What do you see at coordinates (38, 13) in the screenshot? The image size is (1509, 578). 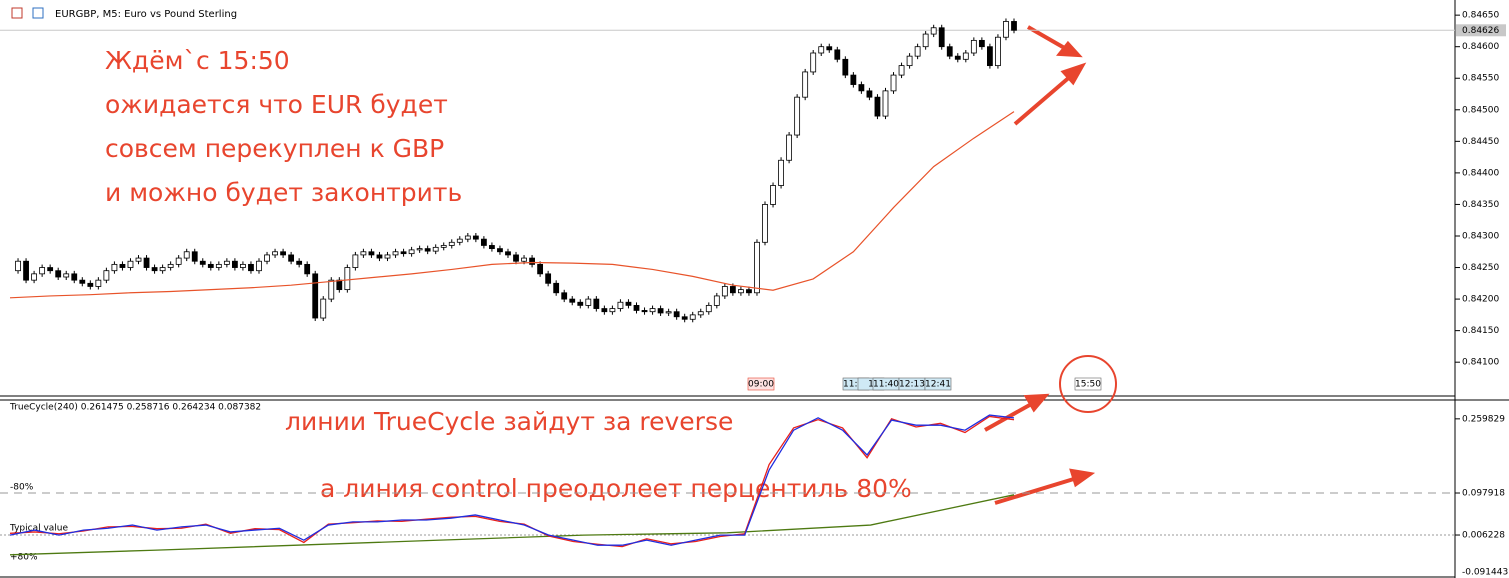 I see `icon` at bounding box center [38, 13].